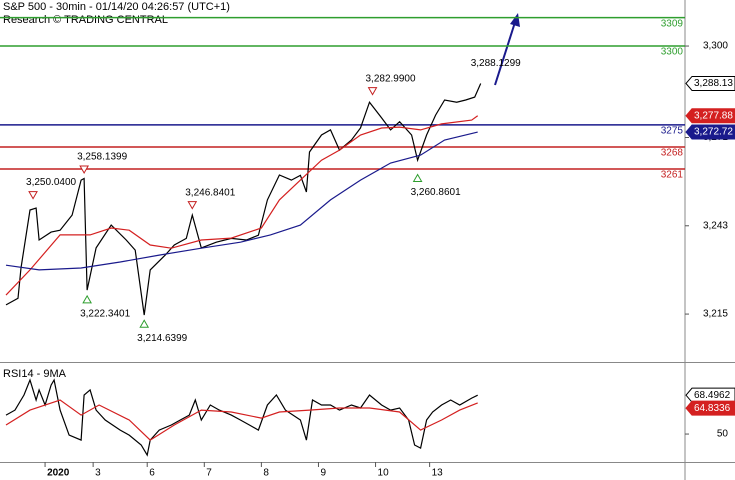 The height and width of the screenshot is (480, 735). Describe the element at coordinates (506, 50) in the screenshot. I see `projection-arrow` at that location.